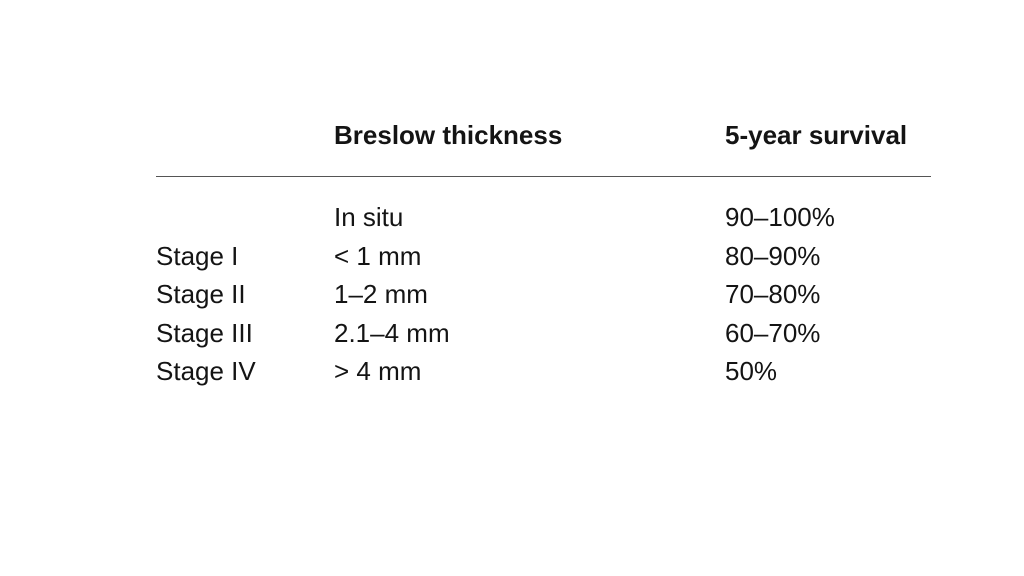 The width and height of the screenshot is (1024, 576). Describe the element at coordinates (543, 256) in the screenshot. I see `table-row: Stage I < 1 mm 80–90%` at that location.